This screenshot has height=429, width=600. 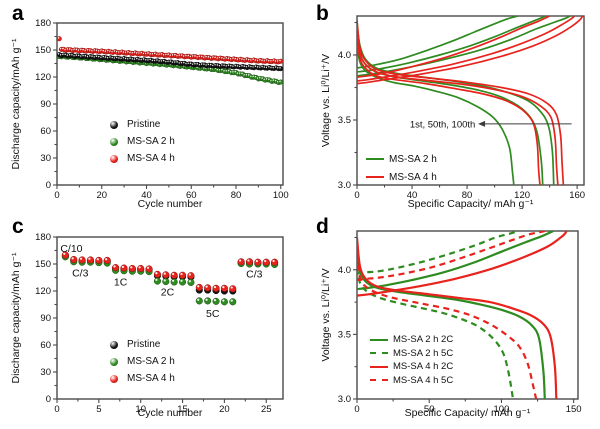 I want to click on series-ms-sa-4-h-1st-charge, so click(x=470, y=50).